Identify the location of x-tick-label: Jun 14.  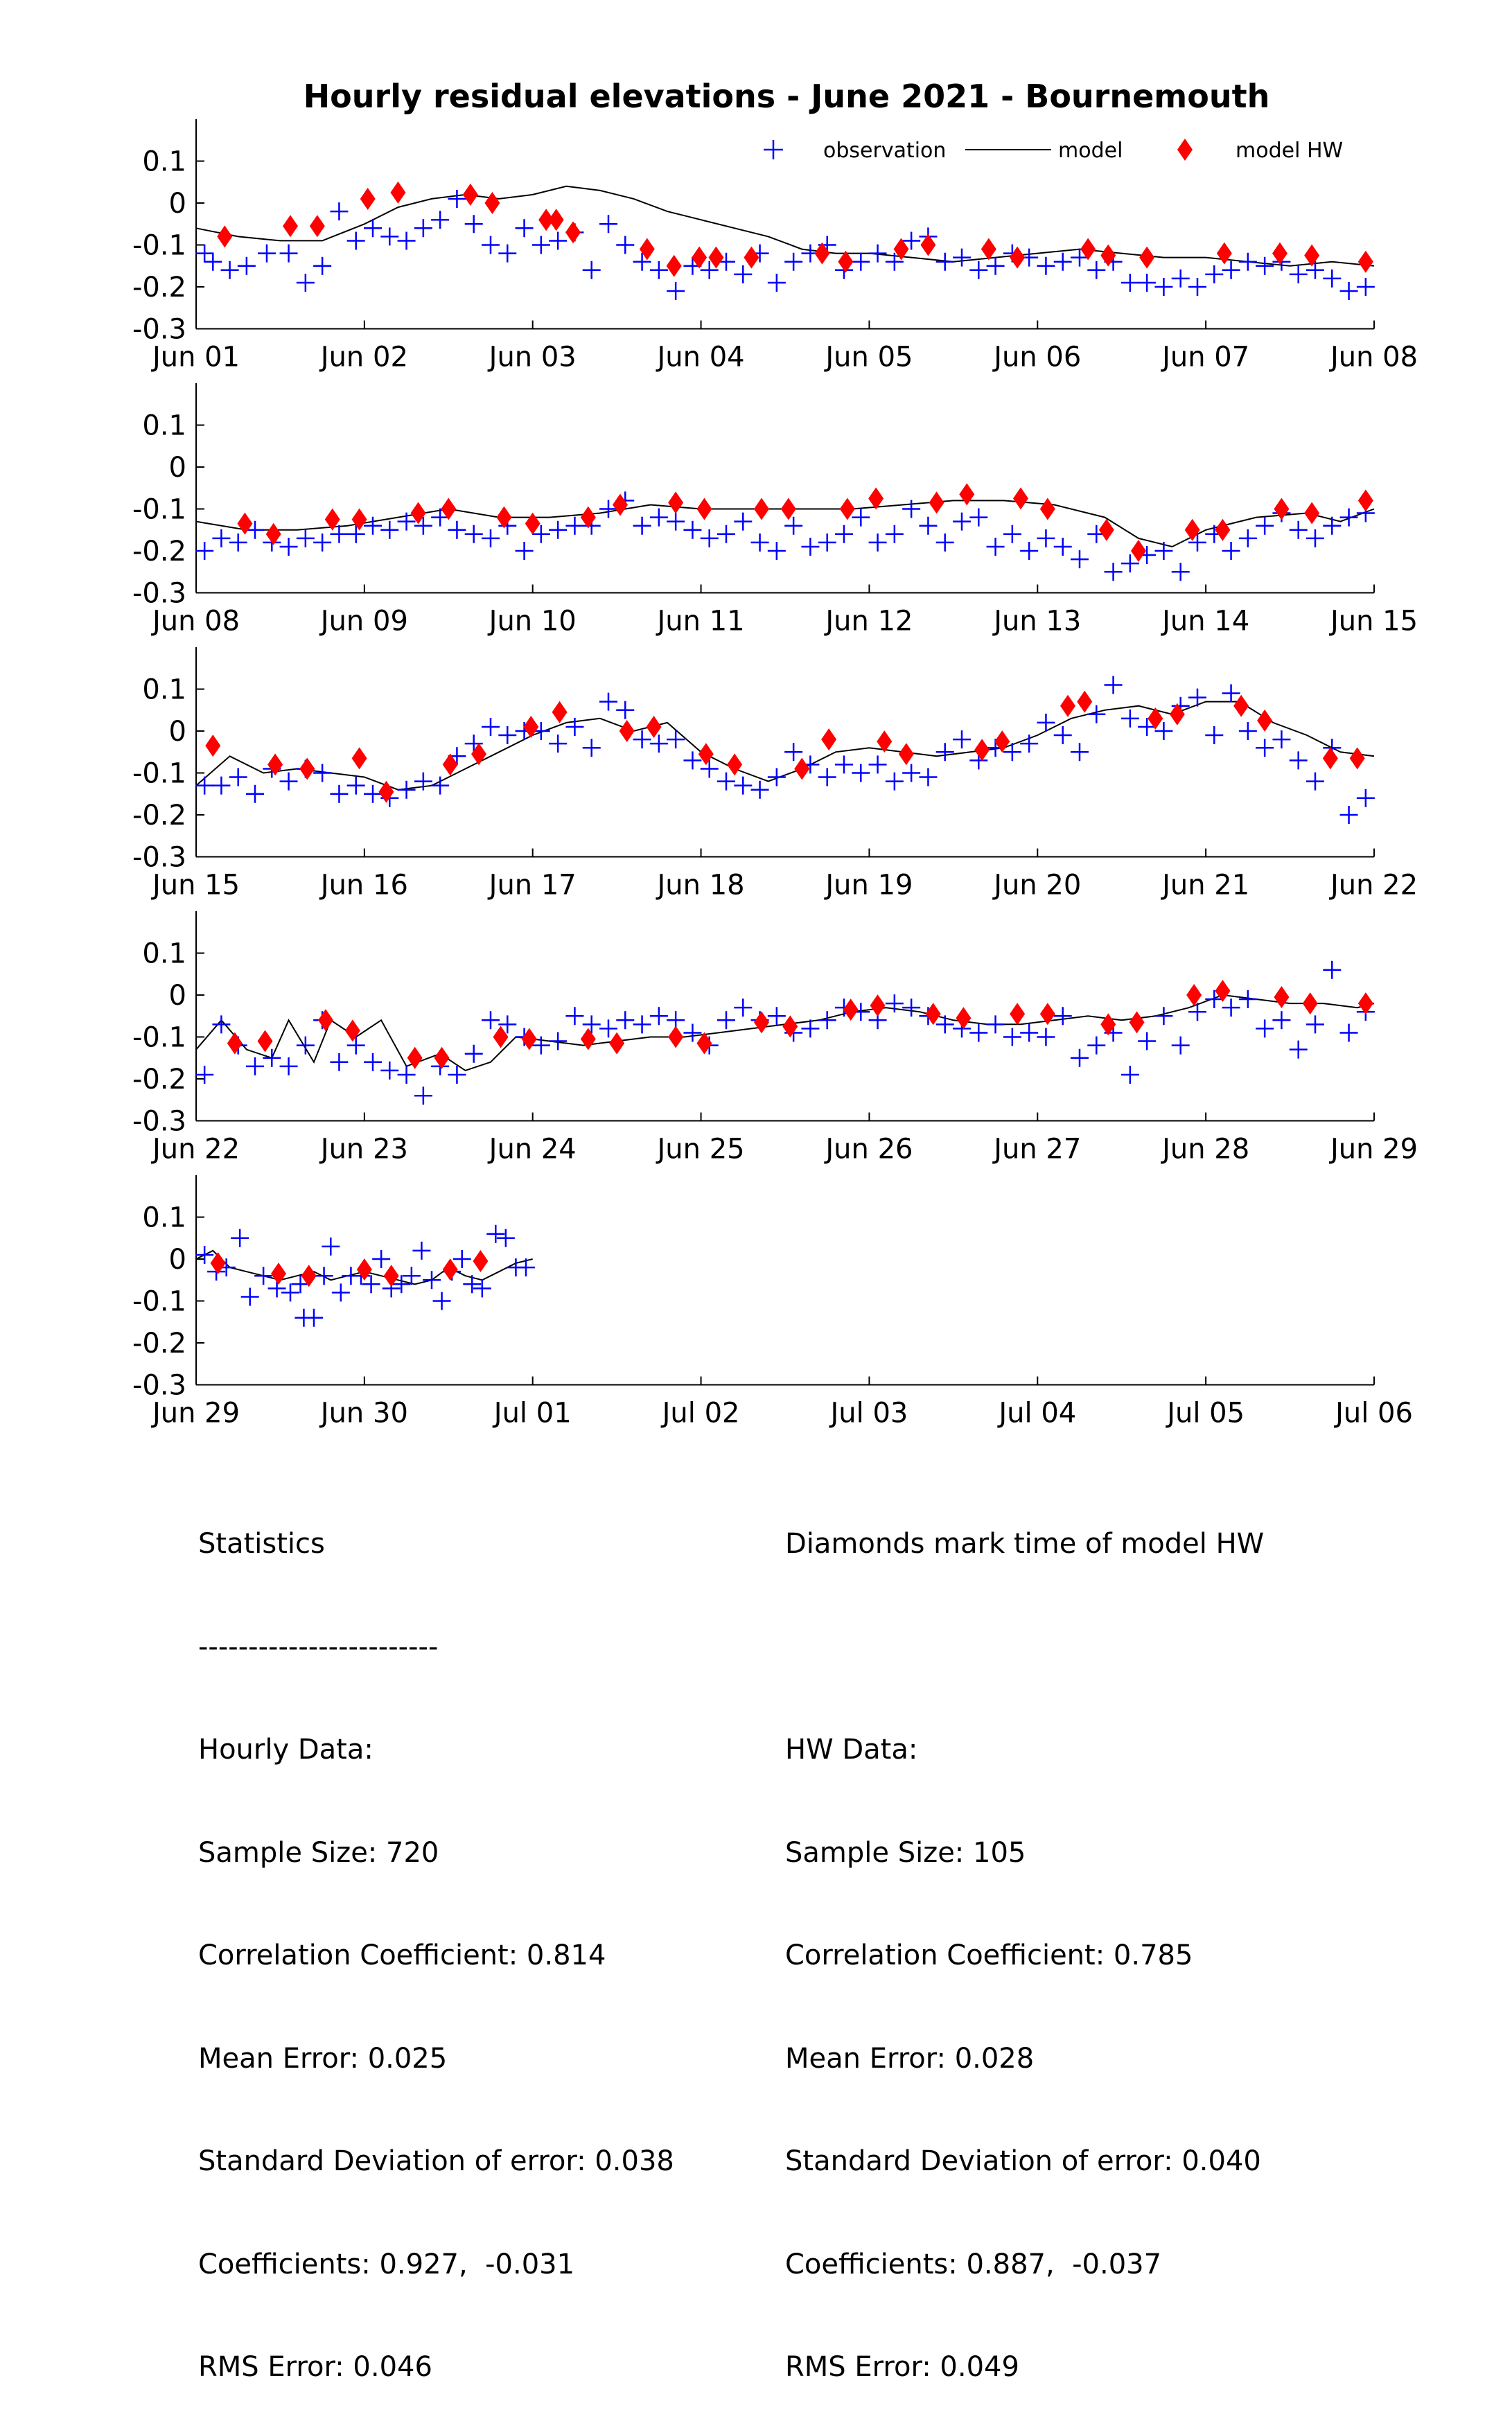
(1204, 621).